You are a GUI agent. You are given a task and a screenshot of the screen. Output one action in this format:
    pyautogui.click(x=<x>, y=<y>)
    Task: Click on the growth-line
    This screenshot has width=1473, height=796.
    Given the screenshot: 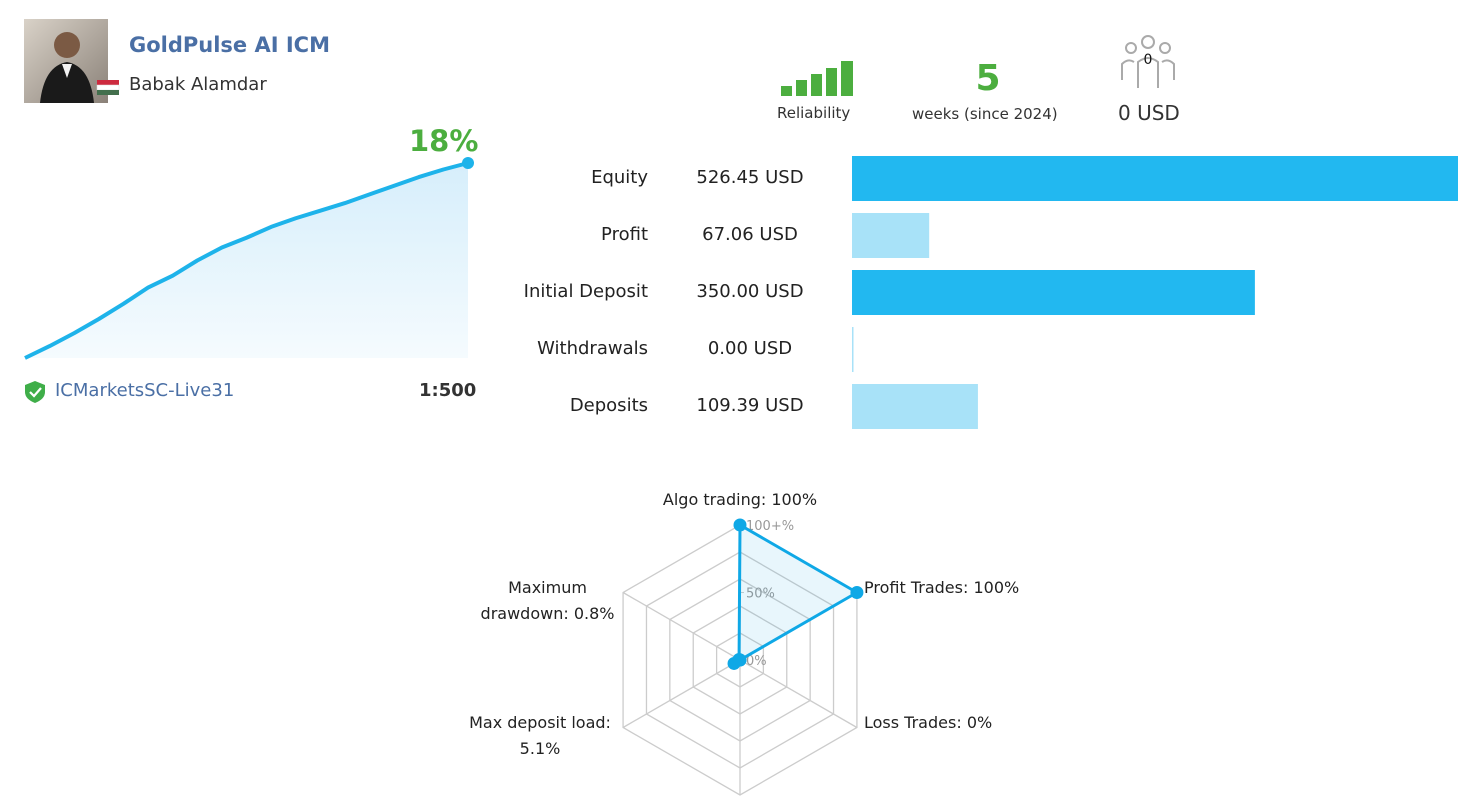 What is the action you would take?
    pyautogui.click(x=246, y=260)
    